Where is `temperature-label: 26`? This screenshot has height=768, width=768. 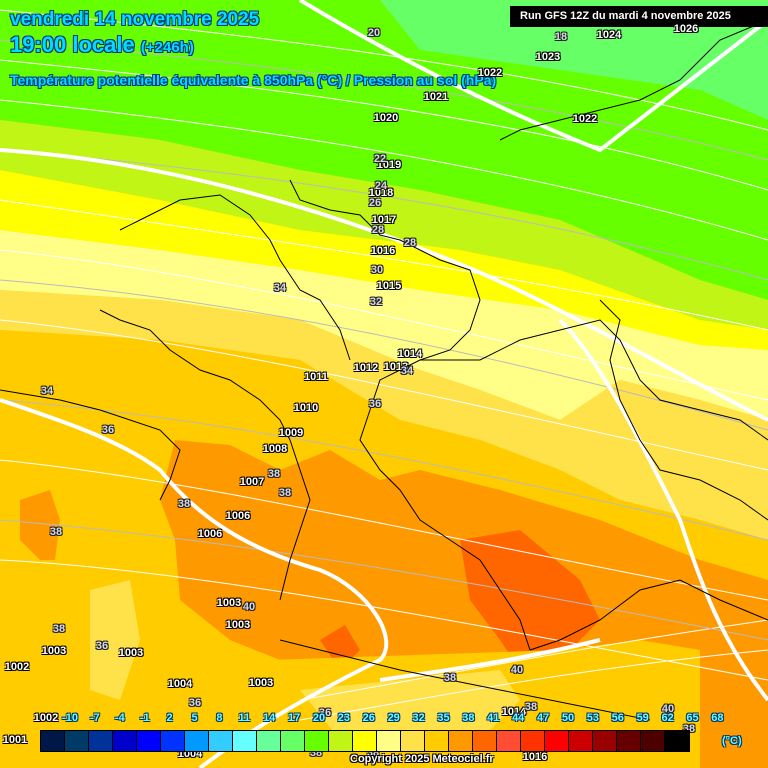 temperature-label: 26 is located at coordinates (375, 203).